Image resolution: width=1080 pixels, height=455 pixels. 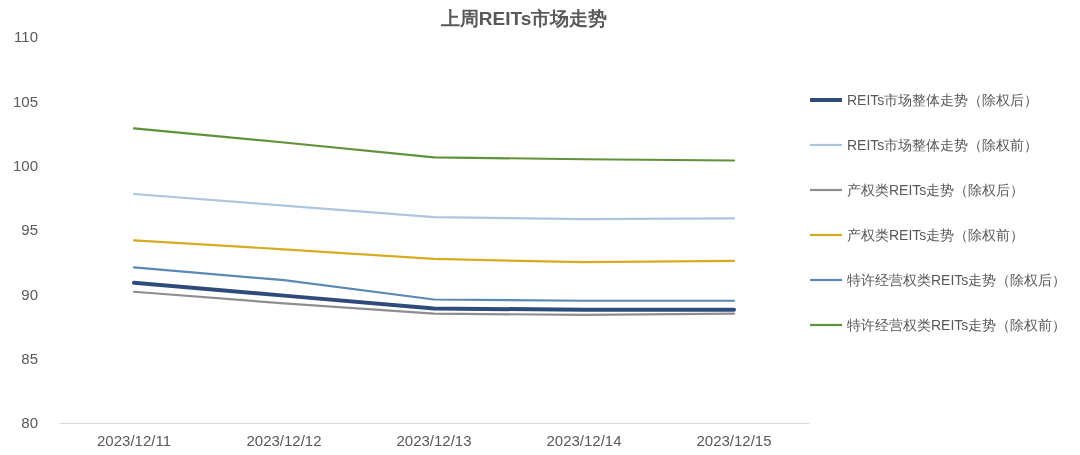 I want to click on legend-label: 特许经营权类REITs走势（除权后）, so click(x=957, y=280).